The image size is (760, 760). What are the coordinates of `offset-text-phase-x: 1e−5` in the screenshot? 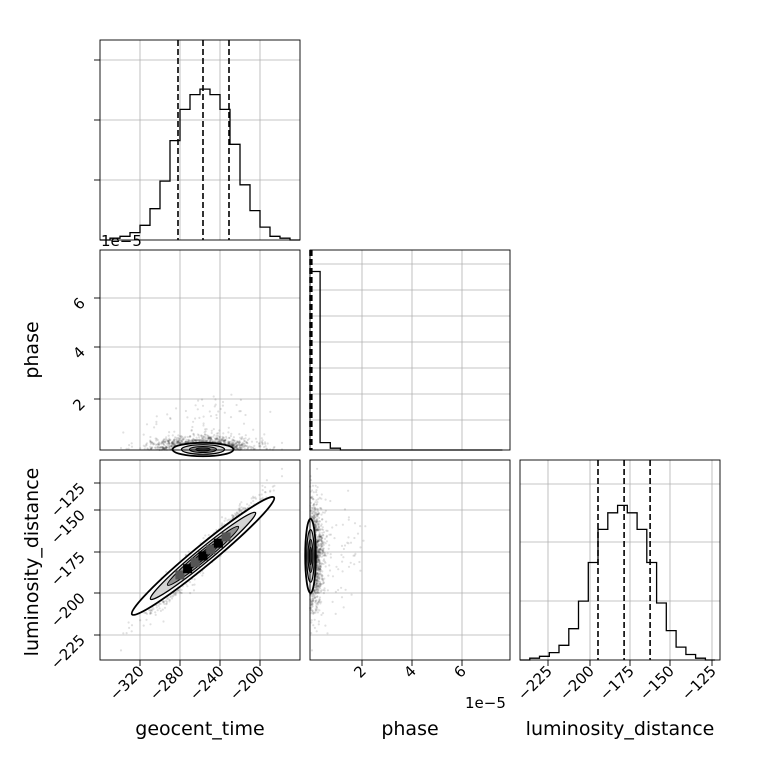 It's located at (485, 703).